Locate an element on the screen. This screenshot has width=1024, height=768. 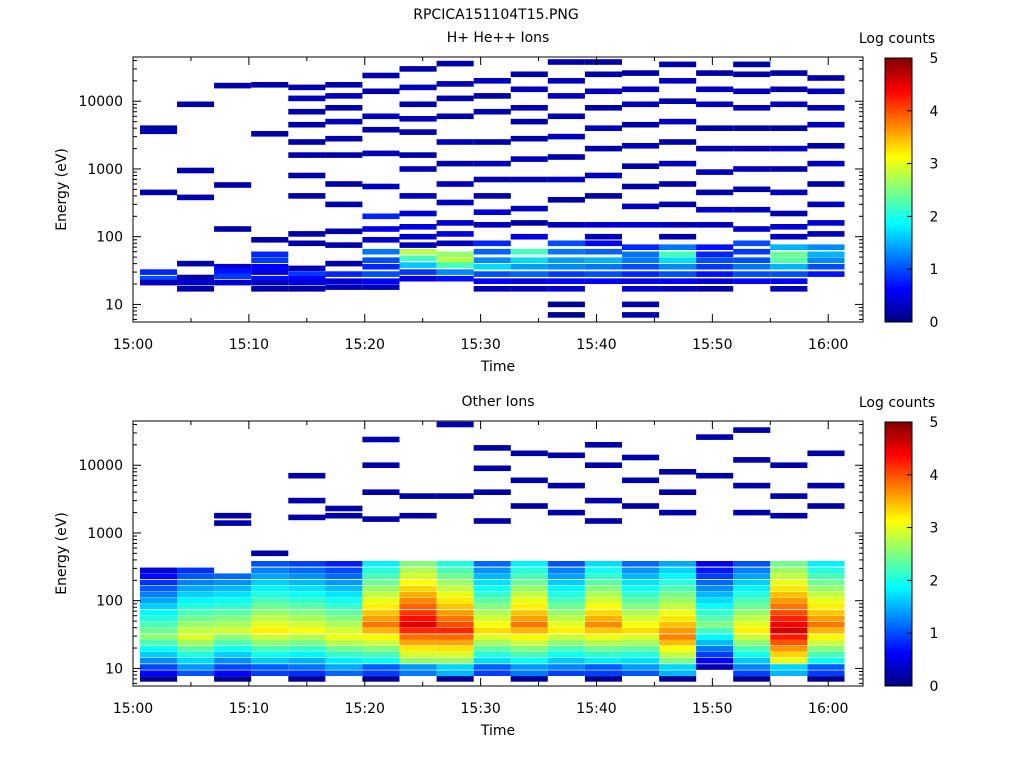
y-axis-label: Energy (eV) is located at coordinates (62, 553).